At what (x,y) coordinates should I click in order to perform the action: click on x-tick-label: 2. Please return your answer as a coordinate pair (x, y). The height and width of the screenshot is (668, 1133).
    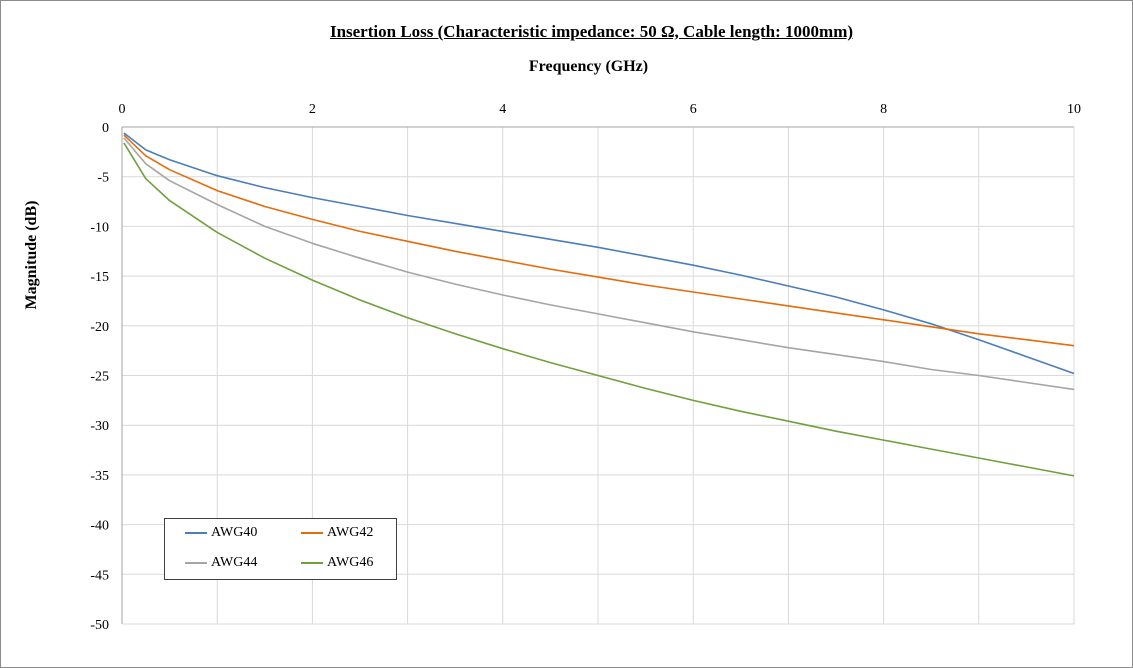
    Looking at the image, I should click on (312, 109).